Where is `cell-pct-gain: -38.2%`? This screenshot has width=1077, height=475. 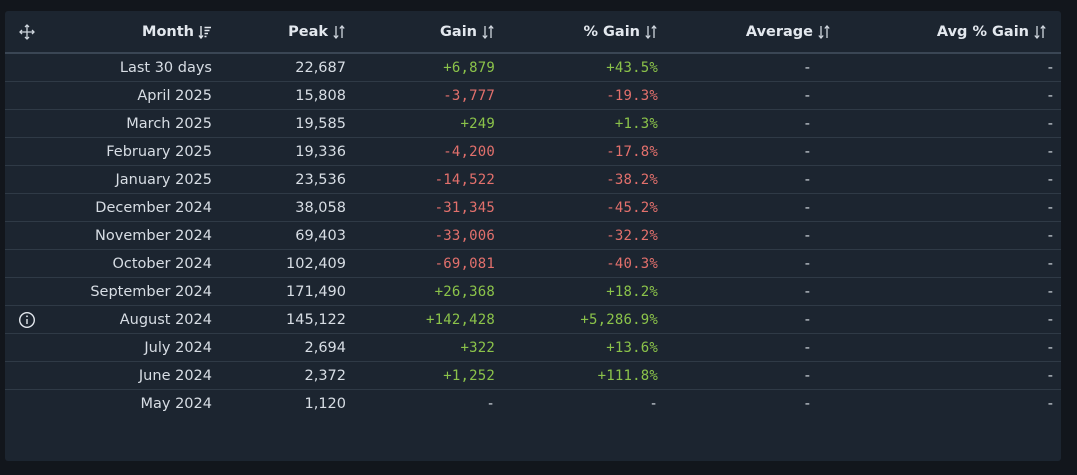
cell-pct-gain: -38.2% is located at coordinates (584, 179).